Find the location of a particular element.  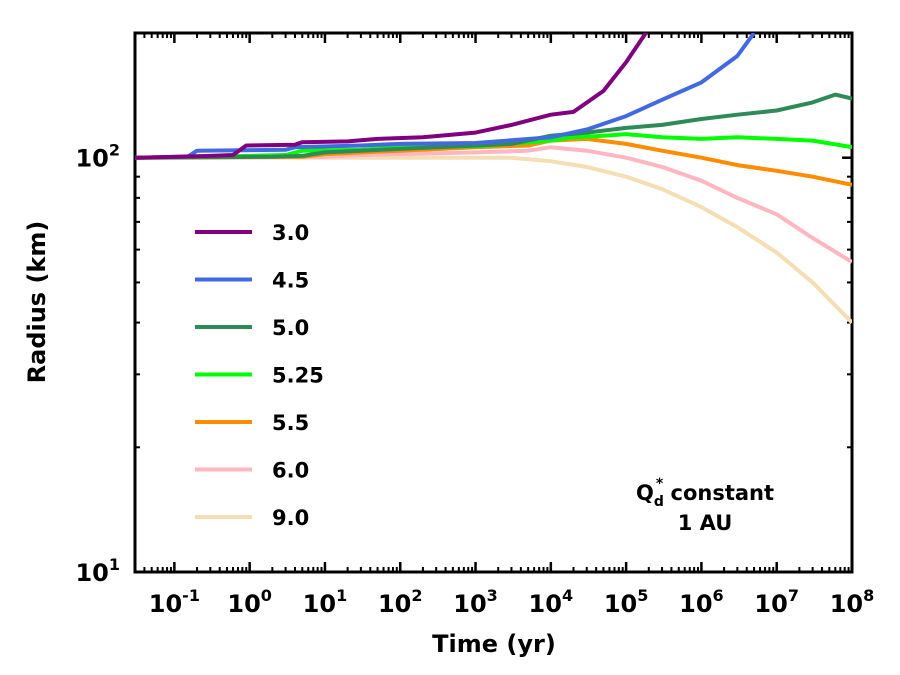

legend-label: 6.0 is located at coordinates (290, 471).